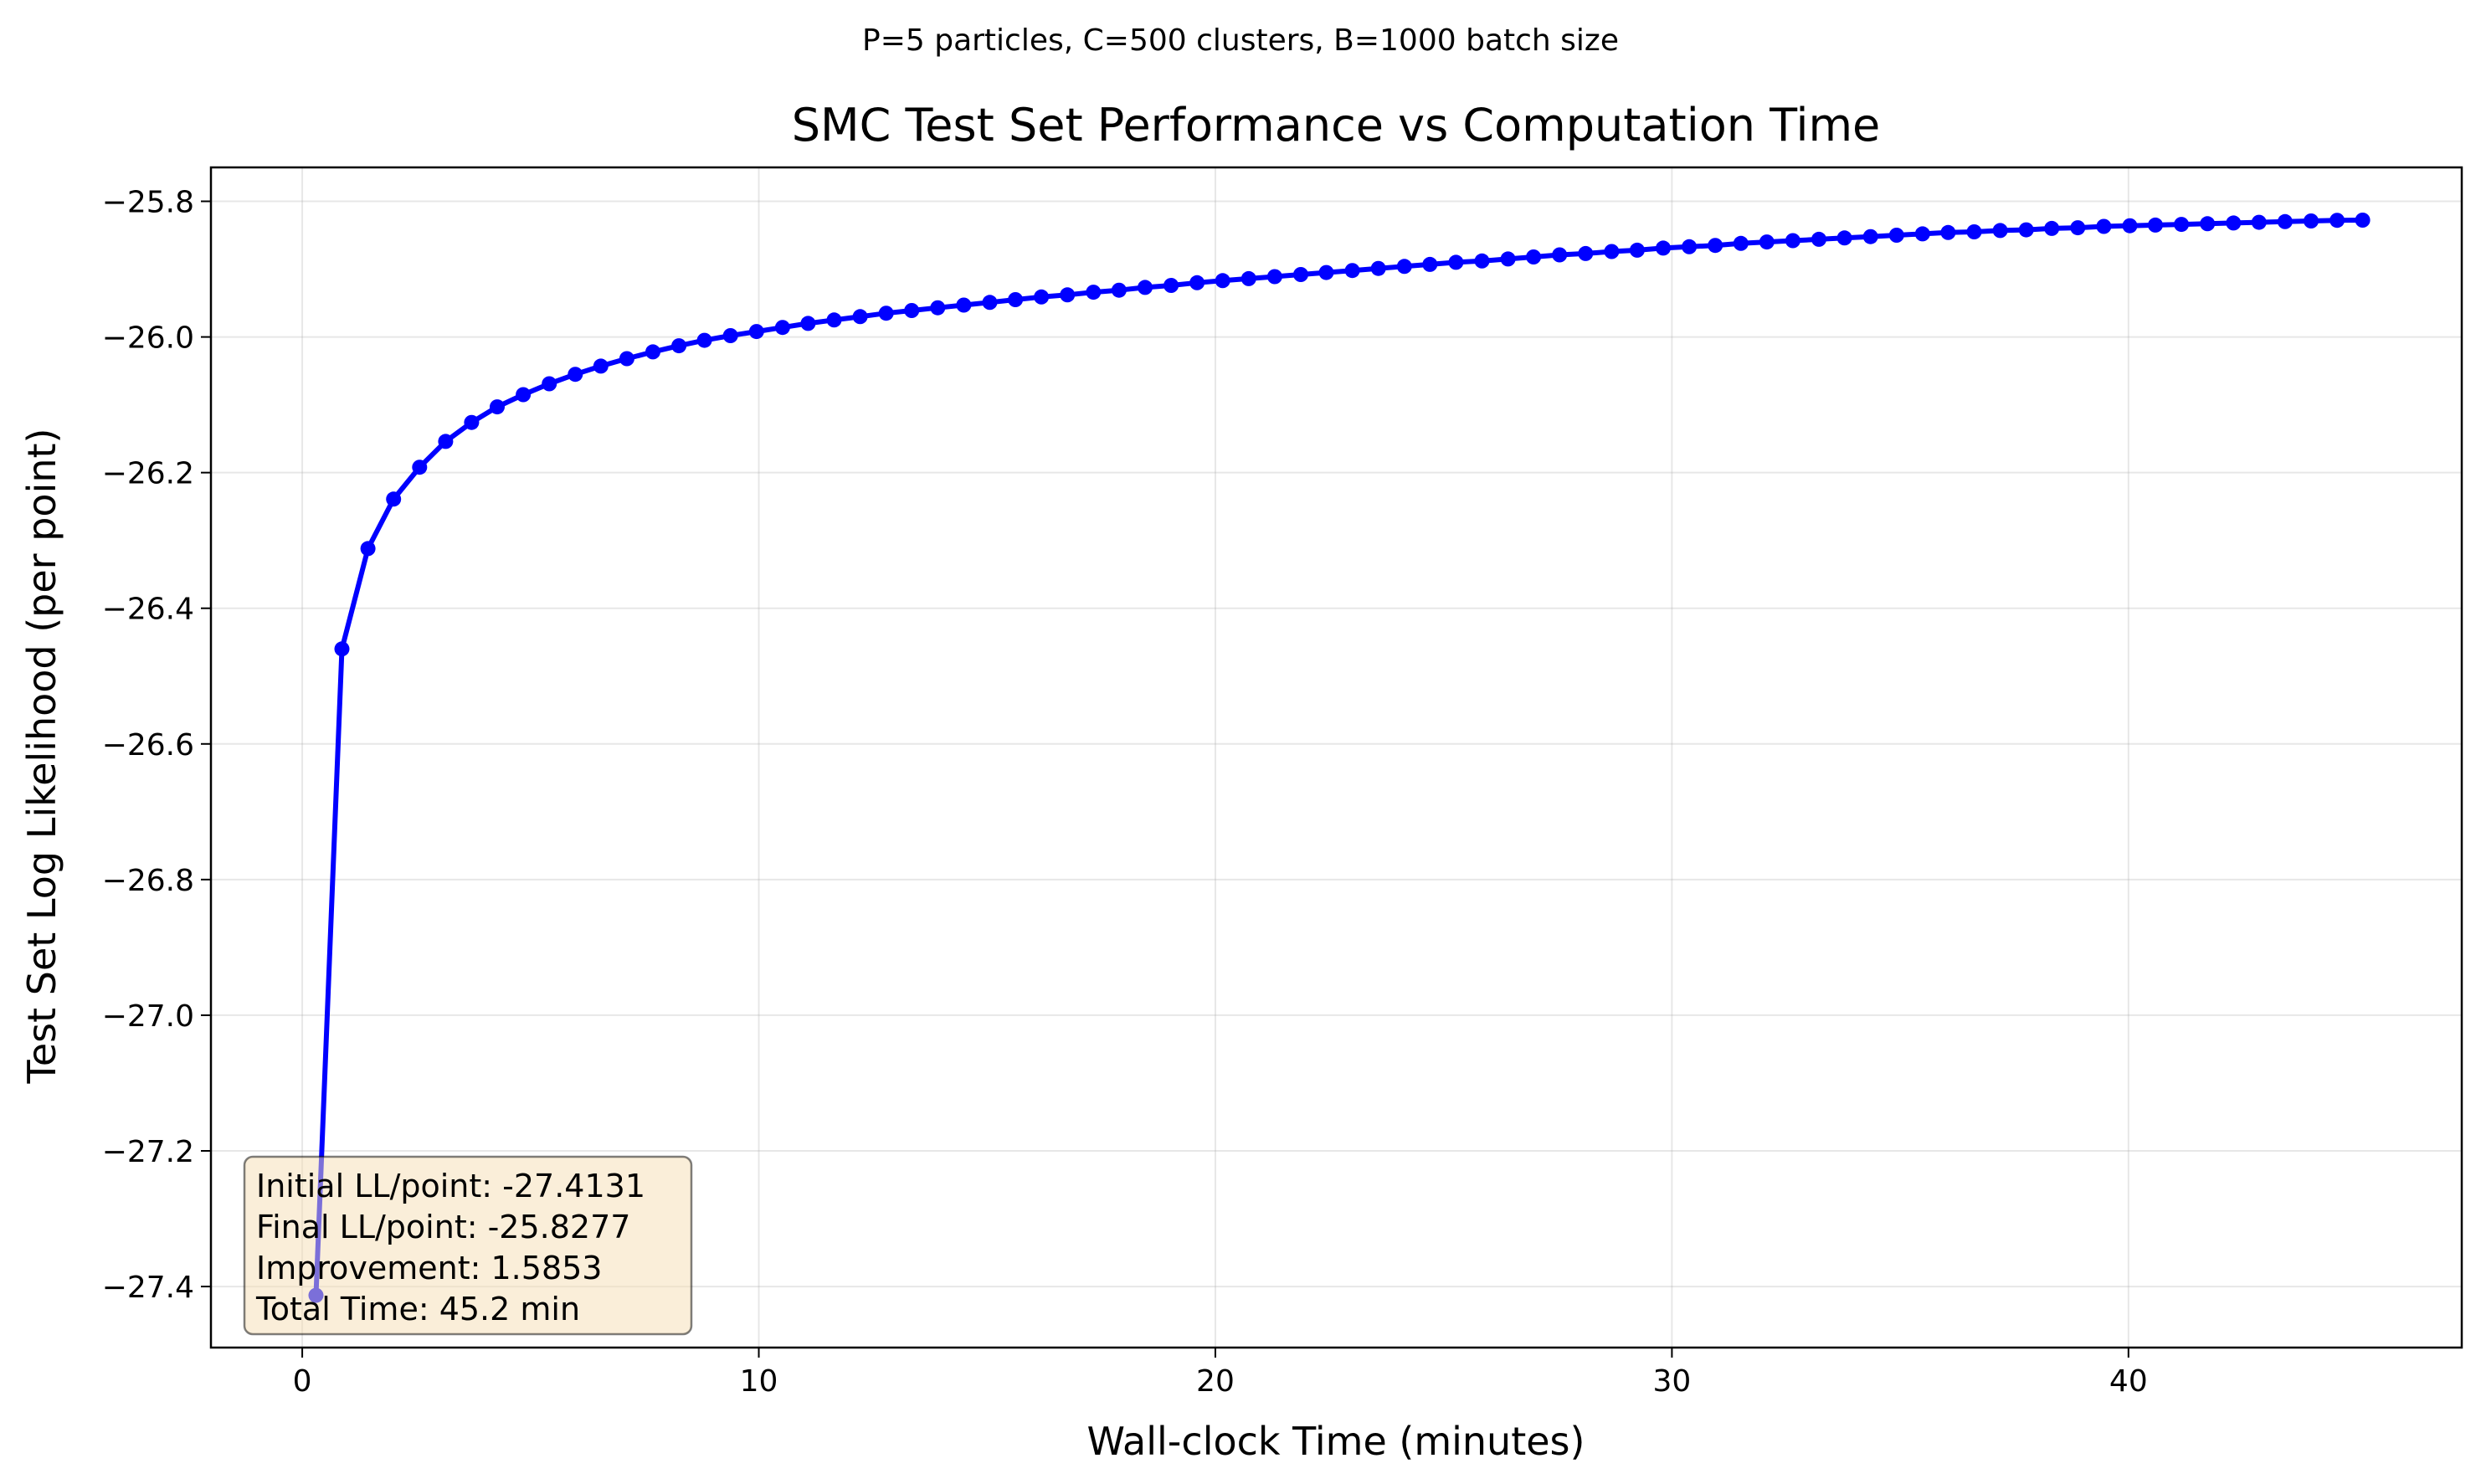 This screenshot has width=2481, height=1484. What do you see at coordinates (443, 1227) in the screenshot?
I see `stats-box-line: Final LL/point: -25.8277` at bounding box center [443, 1227].